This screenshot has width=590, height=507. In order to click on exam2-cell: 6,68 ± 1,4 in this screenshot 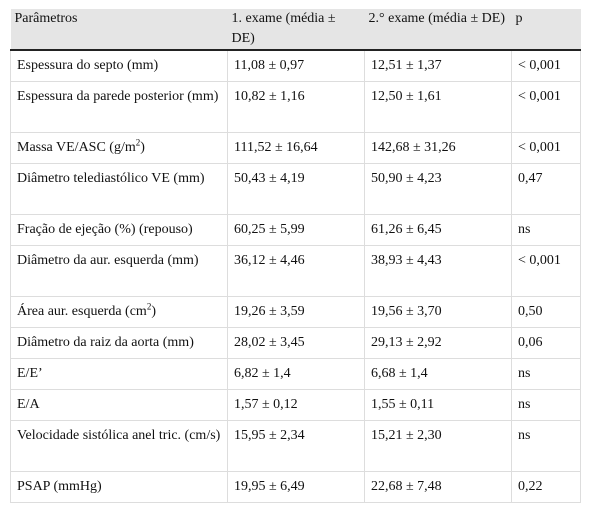, I will do `click(438, 374)`.